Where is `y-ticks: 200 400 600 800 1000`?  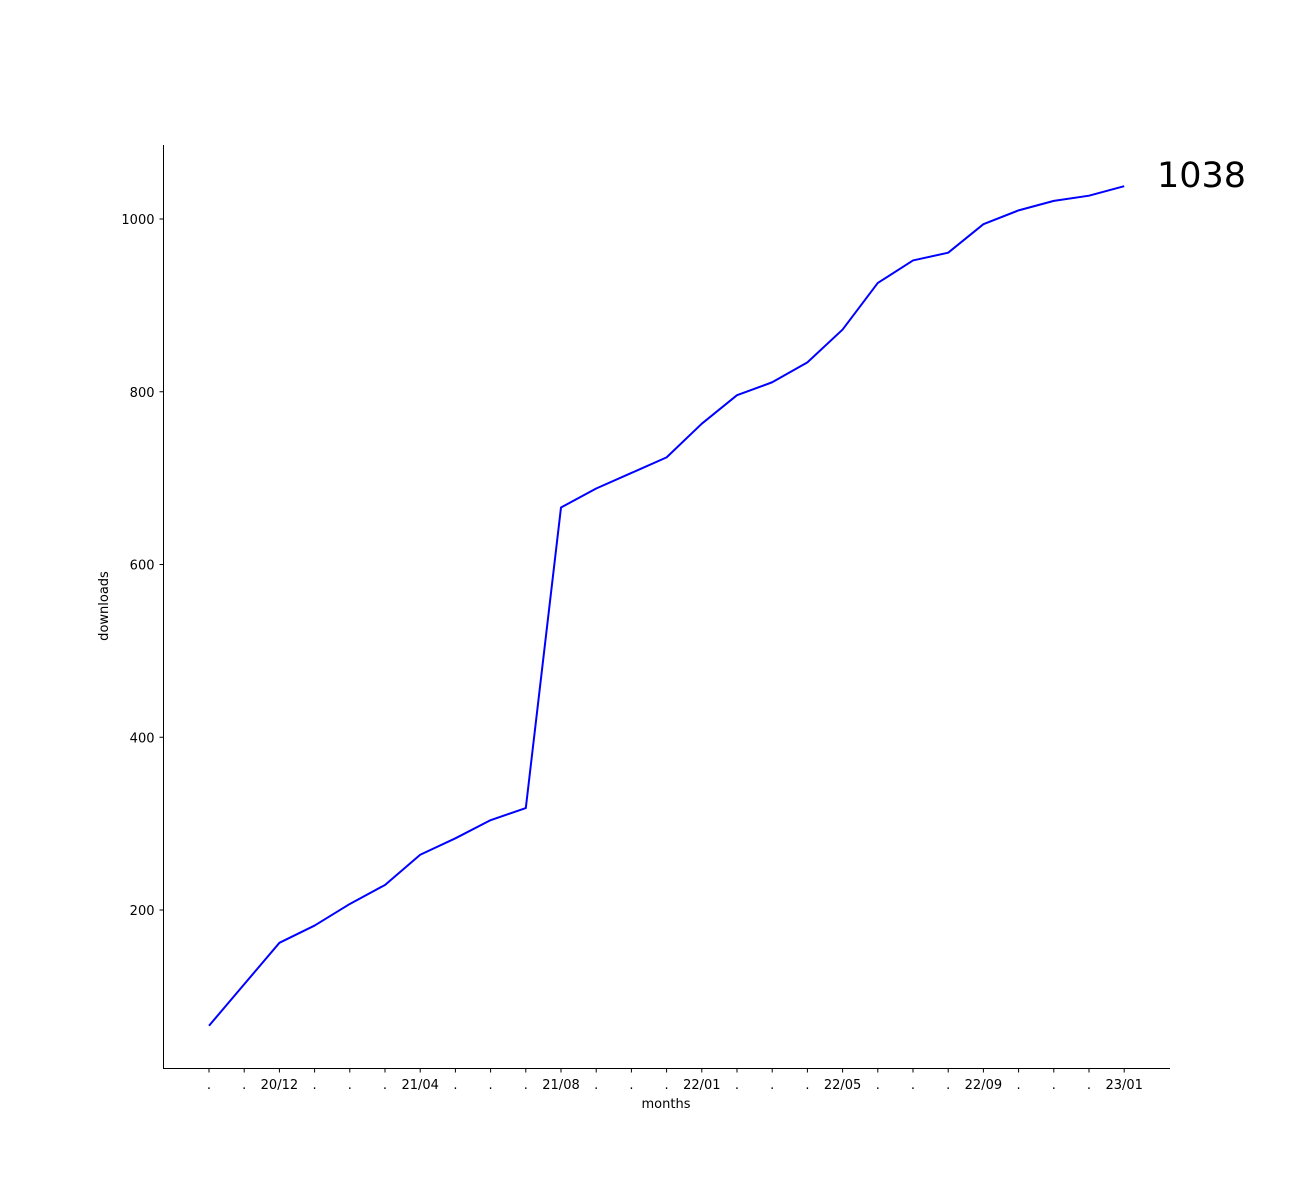
y-ticks: 200 400 600 800 1000 is located at coordinates (142, 566).